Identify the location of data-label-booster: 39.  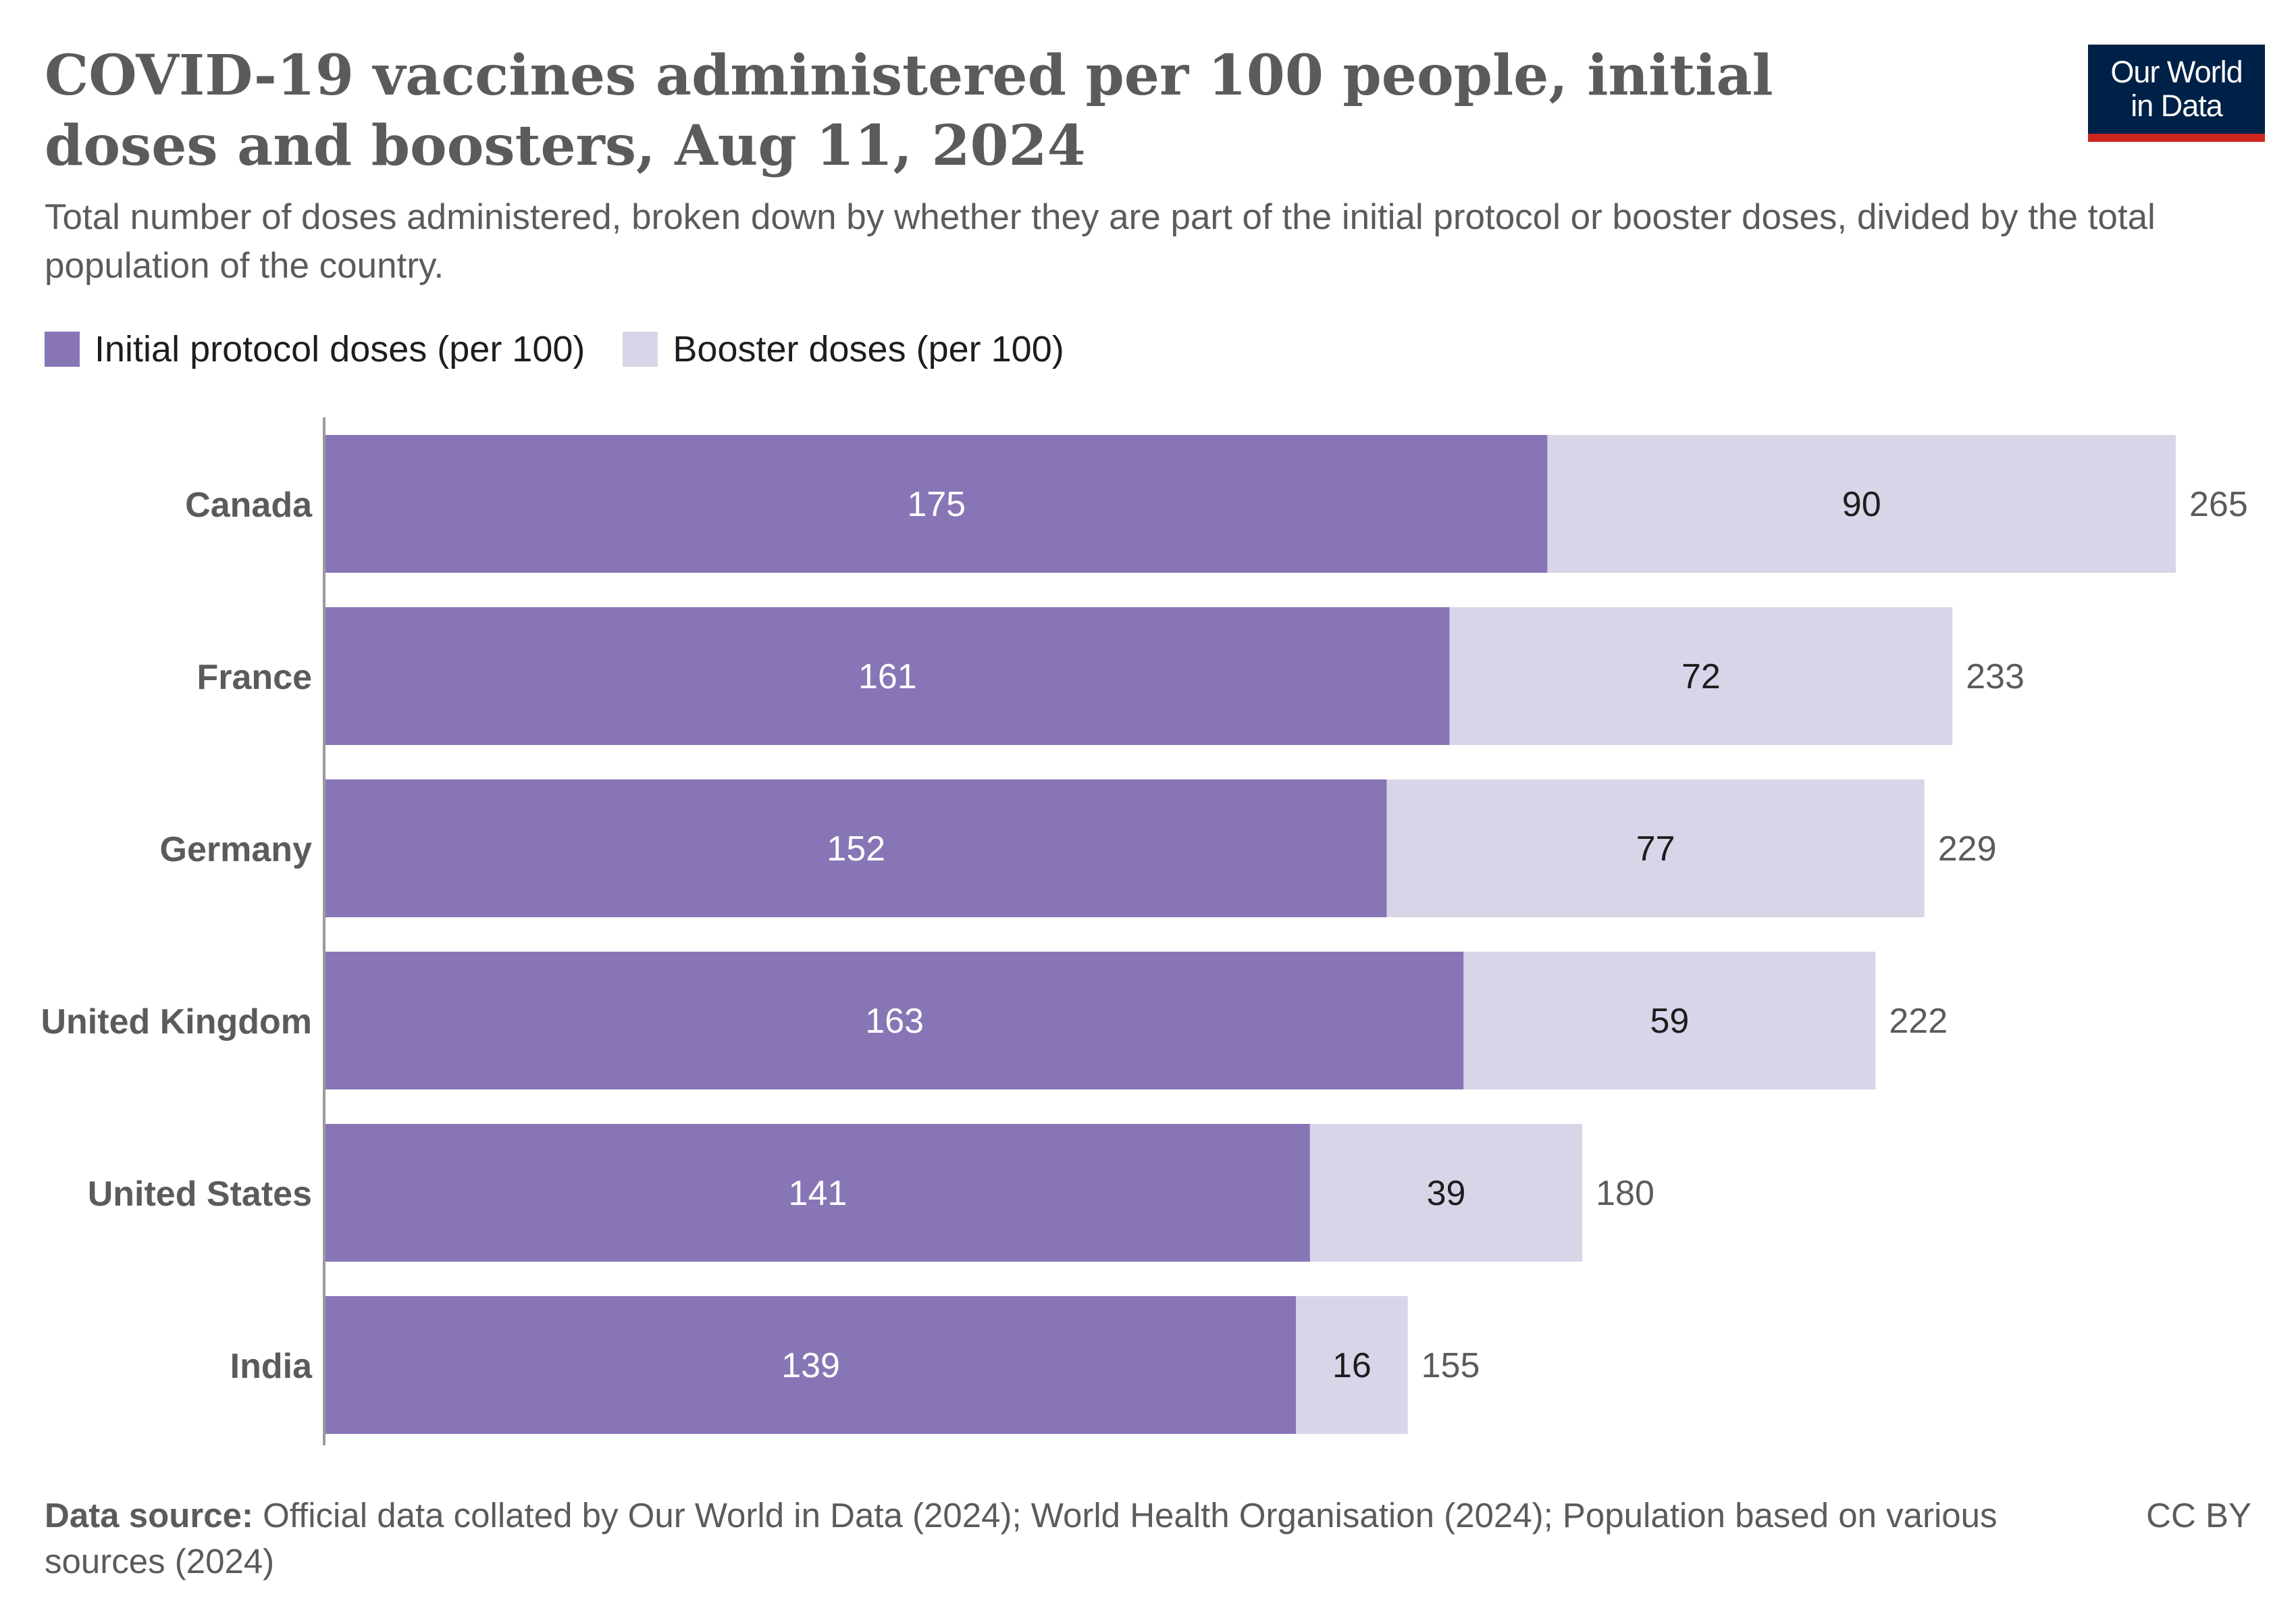
(1446, 1193).